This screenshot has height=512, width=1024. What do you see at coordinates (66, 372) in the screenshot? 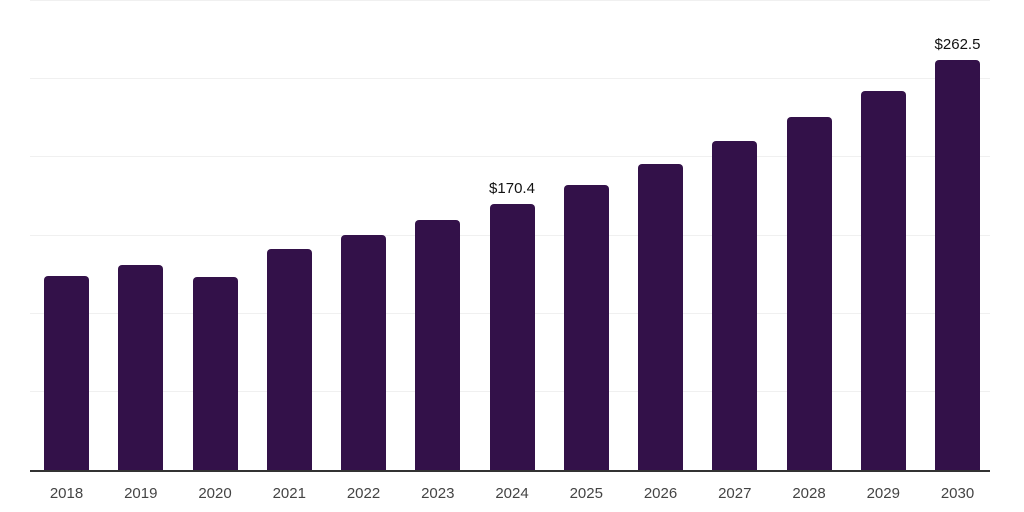
I see `bar-2018` at bounding box center [66, 372].